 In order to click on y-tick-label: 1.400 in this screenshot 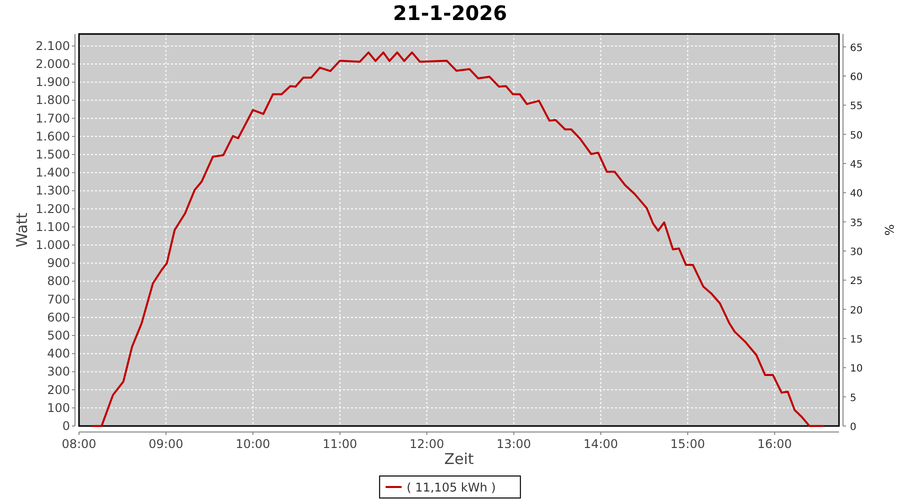, I will do `click(53, 173)`.